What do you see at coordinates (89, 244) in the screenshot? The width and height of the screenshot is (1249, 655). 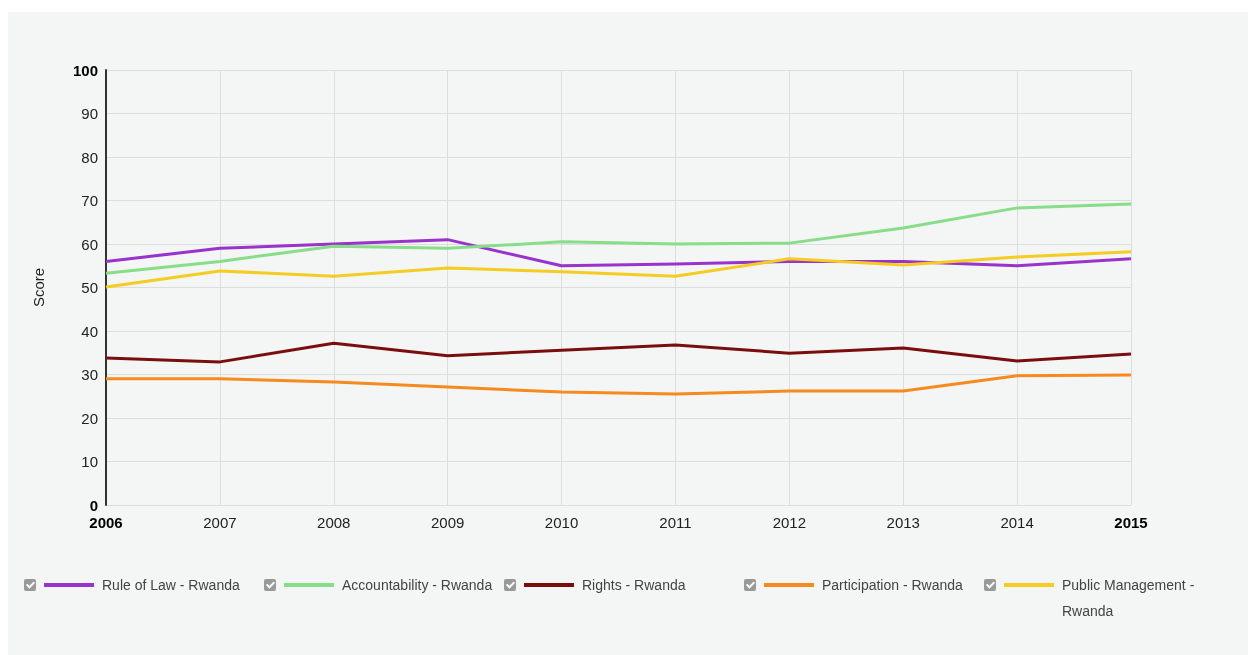 I see `y-tick-label: 60` at bounding box center [89, 244].